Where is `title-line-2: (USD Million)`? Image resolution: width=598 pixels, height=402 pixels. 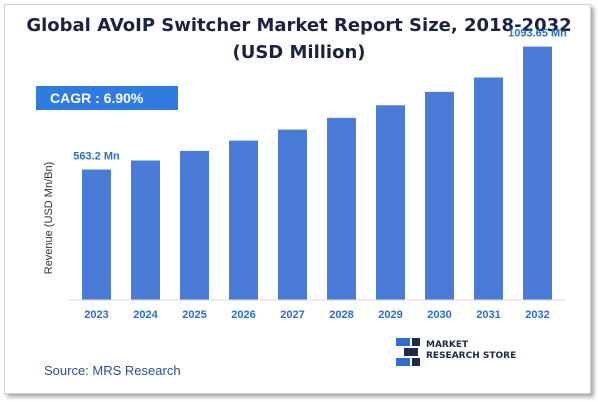 title-line-2: (USD Million) is located at coordinates (299, 52).